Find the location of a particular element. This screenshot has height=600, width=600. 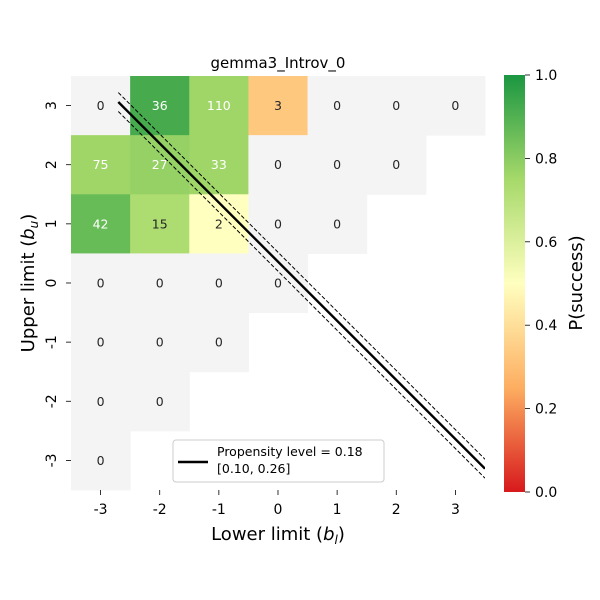

cell-count-label: 3 is located at coordinates (278, 105).